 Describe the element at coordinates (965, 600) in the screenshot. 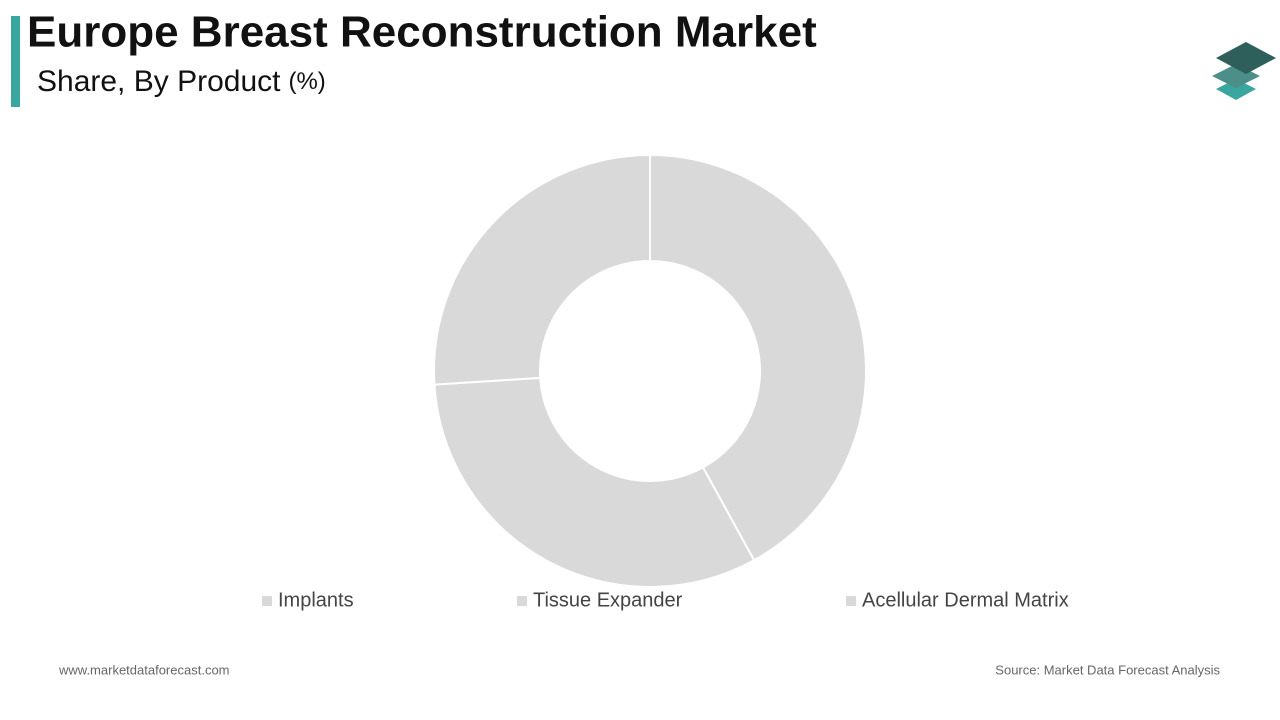

I see `legend-label: Acellular Dermal Matrix` at that location.